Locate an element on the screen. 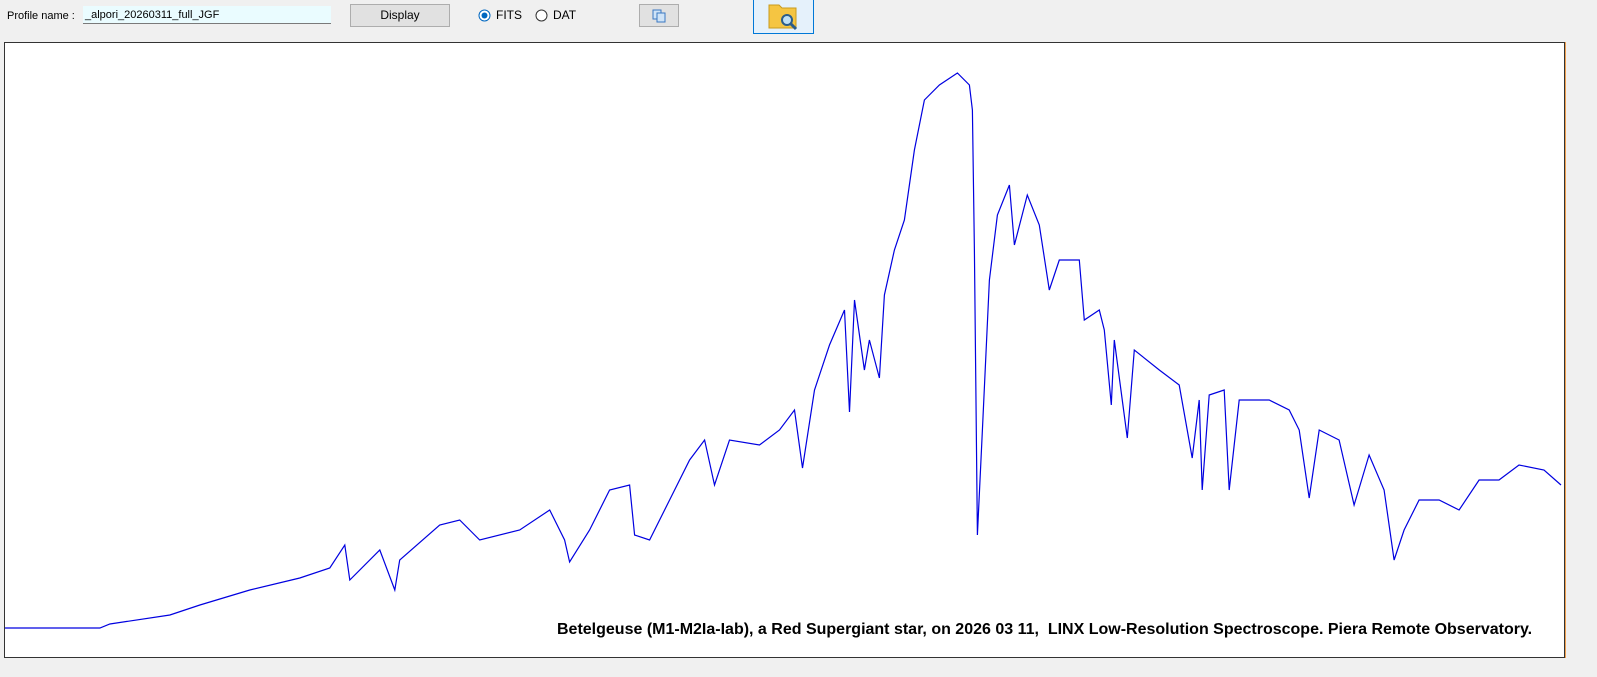 The image size is (1597, 677). radio-option: FITS is located at coordinates (500, 15).